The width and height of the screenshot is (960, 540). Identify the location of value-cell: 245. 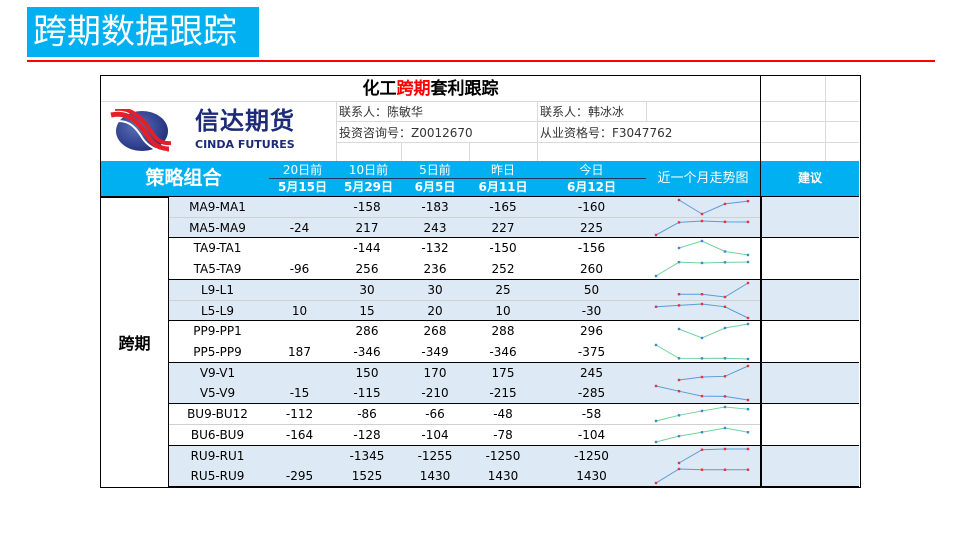
(591, 372).